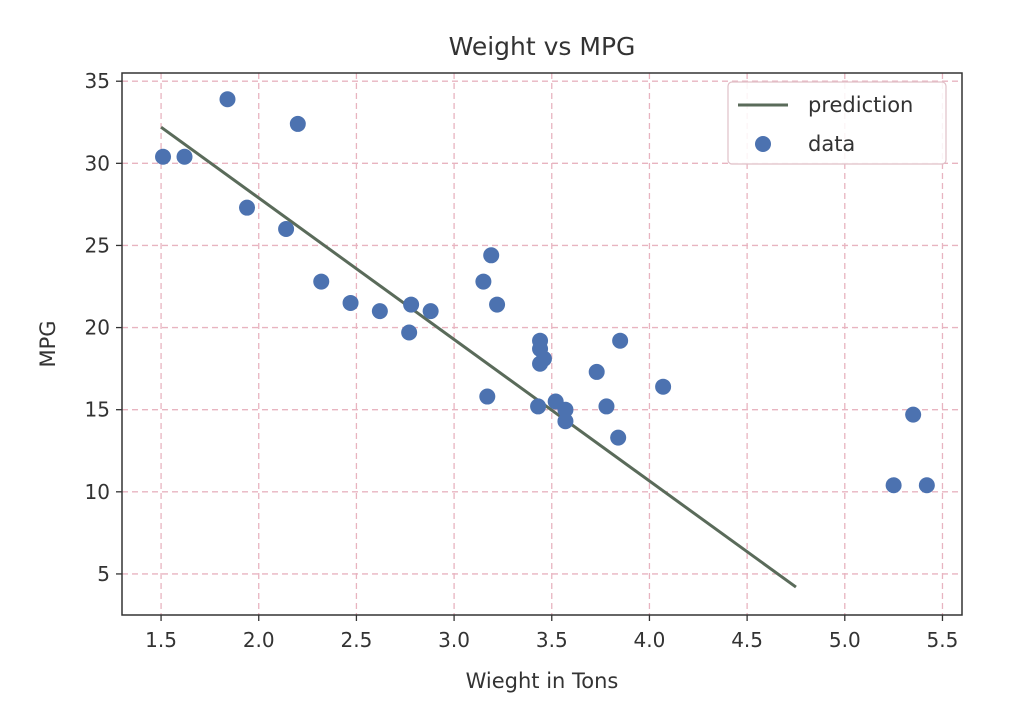 Image resolution: width=1010 pixels, height=720 pixels. What do you see at coordinates (747, 640) in the screenshot?
I see `x-tick-label: 4.5` at bounding box center [747, 640].